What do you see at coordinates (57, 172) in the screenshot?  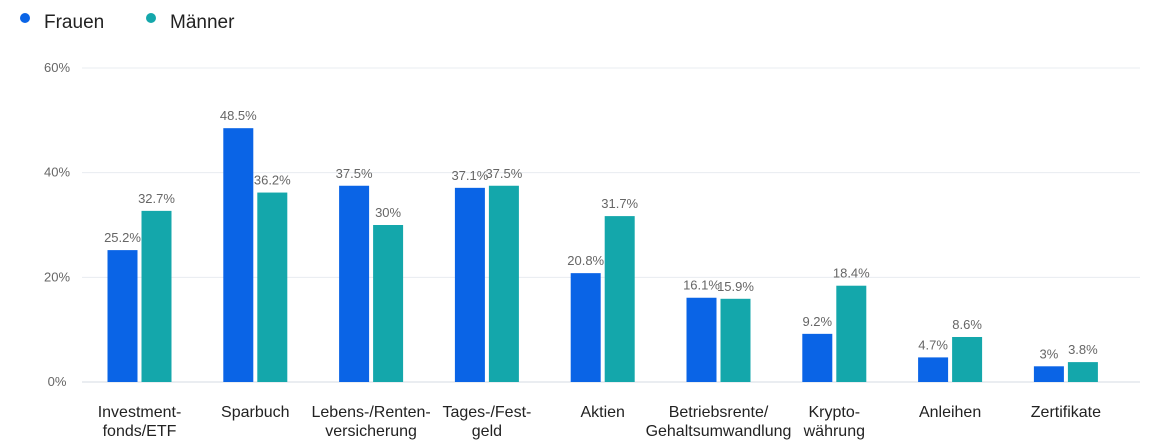 I see `y-tick-label: 40%` at bounding box center [57, 172].